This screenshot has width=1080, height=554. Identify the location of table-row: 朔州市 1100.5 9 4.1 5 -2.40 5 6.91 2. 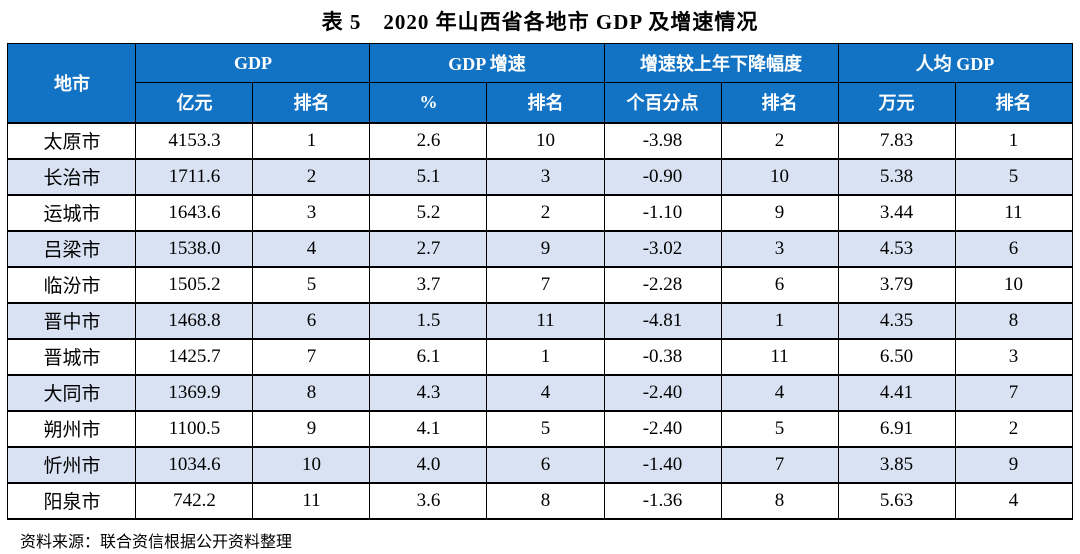
(540, 428).